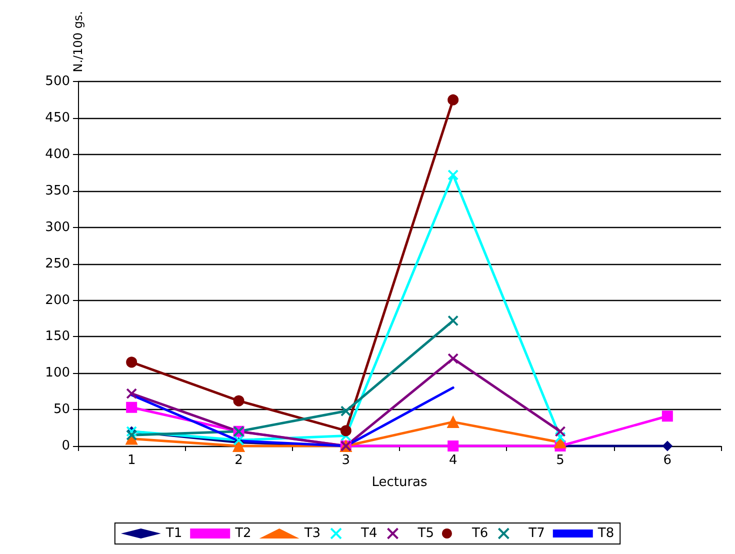  Describe the element at coordinates (78, 41) in the screenshot. I see `y-axis-title: N./100 gs.` at that location.